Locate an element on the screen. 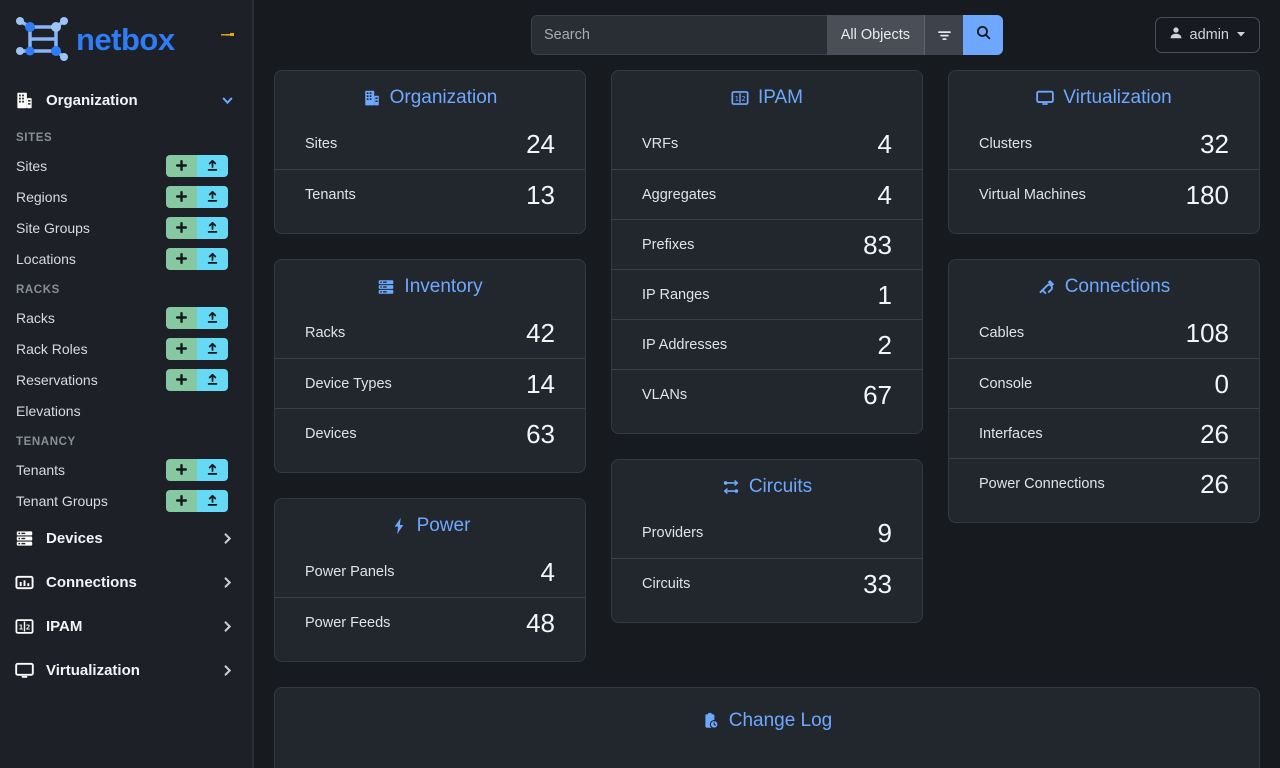  sidebar-item-label: Racks is located at coordinates (35, 317).